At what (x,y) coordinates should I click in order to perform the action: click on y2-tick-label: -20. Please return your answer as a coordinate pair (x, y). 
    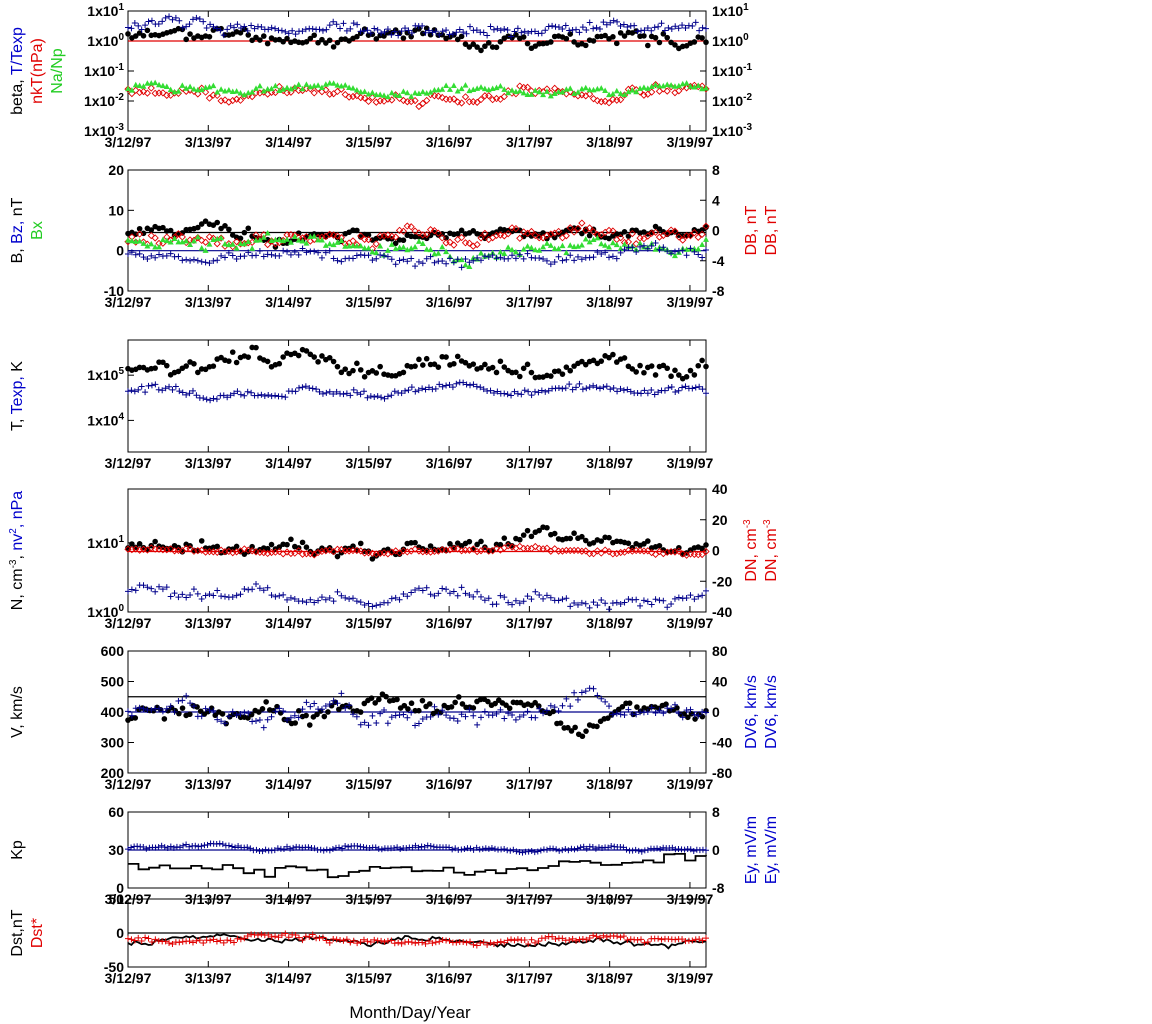
    Looking at the image, I should click on (722, 581).